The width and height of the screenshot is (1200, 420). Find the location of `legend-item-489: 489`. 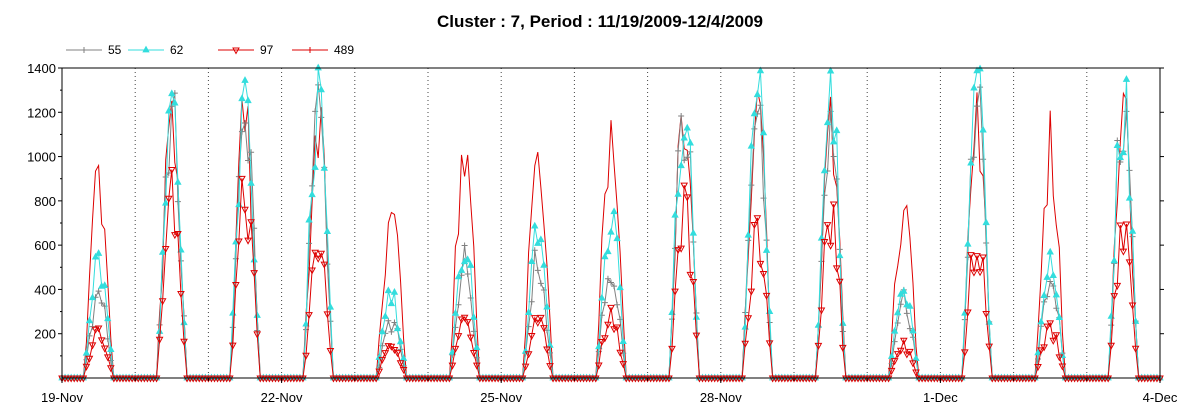

legend-item-489: 489 is located at coordinates (323, 50).